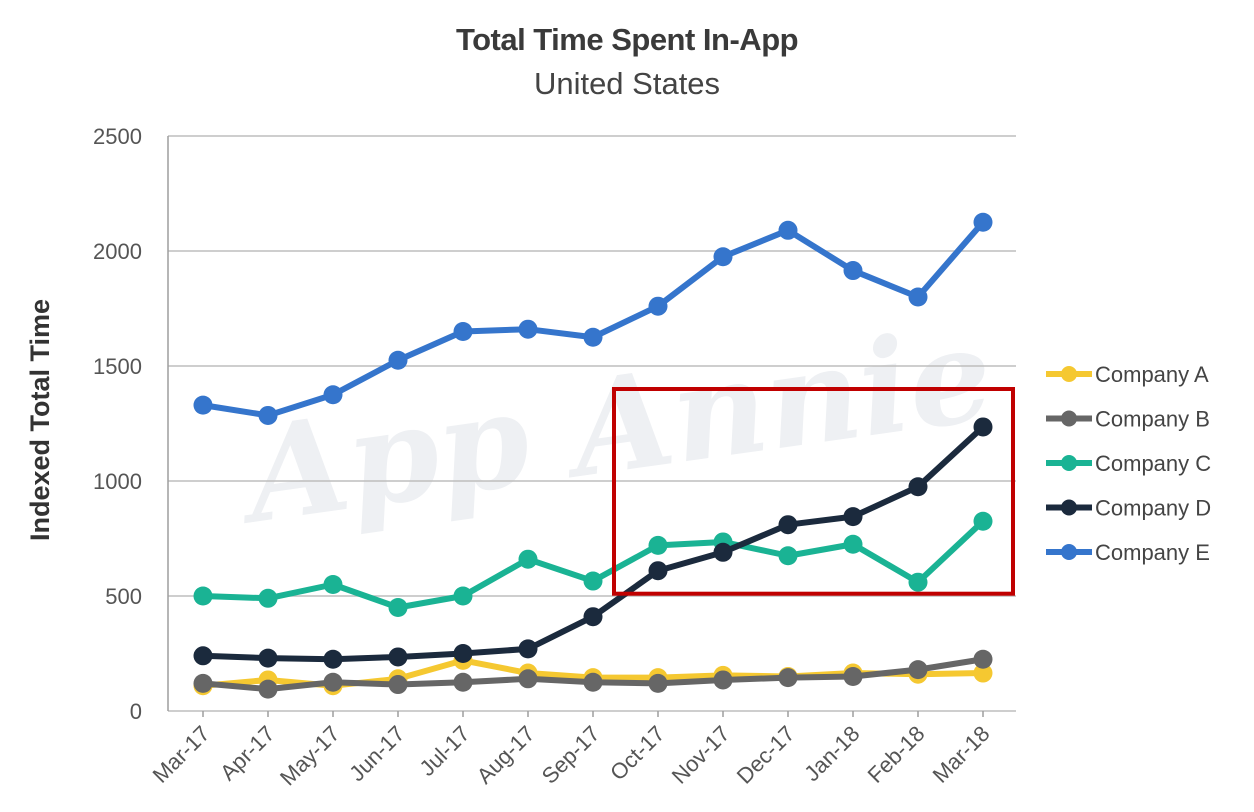 The image size is (1254, 812). What do you see at coordinates (40, 420) in the screenshot?
I see `y-axis-label: Indexed Total Time` at bounding box center [40, 420].